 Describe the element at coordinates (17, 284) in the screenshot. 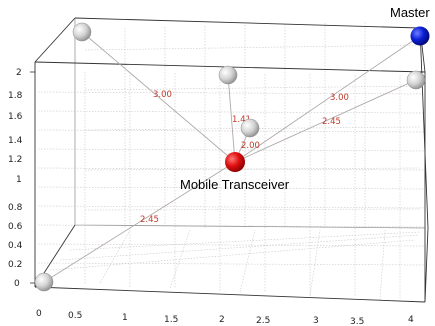

I see `y-tick-label: 0` at that location.